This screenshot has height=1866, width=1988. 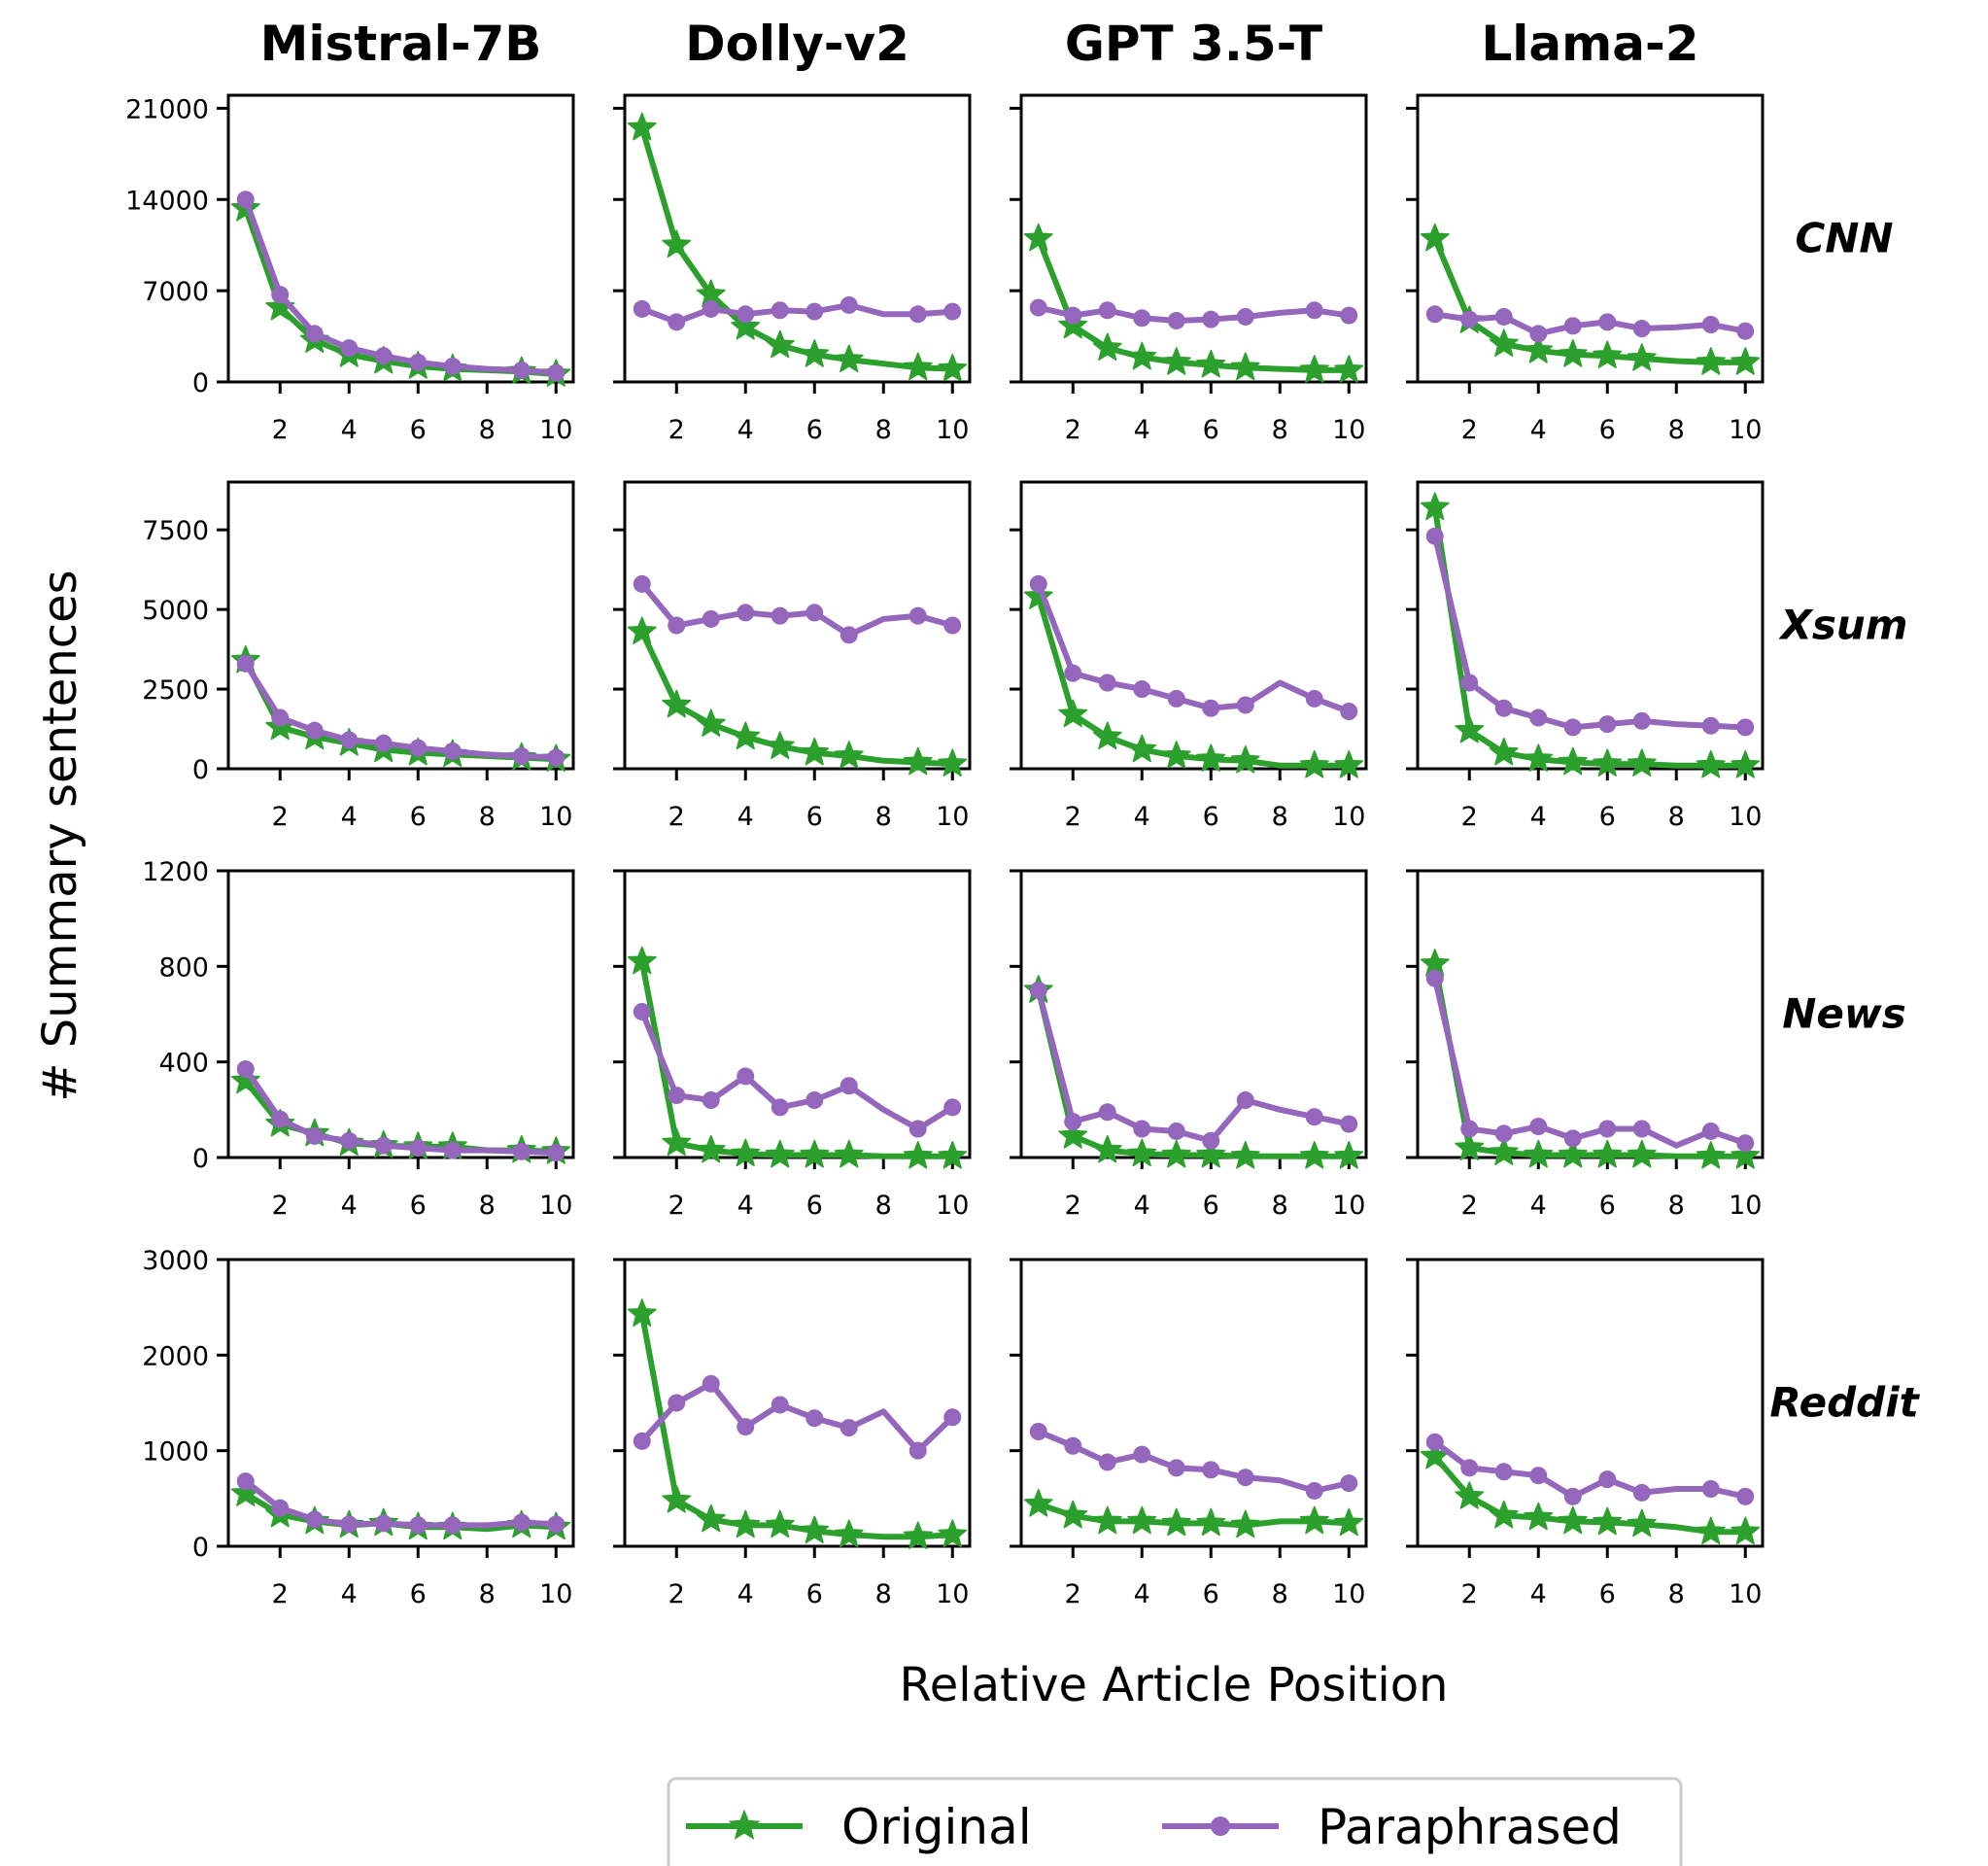 I want to click on panel-news-llama-2: 2 4 6 8 10, so click(x=1585, y=1045).